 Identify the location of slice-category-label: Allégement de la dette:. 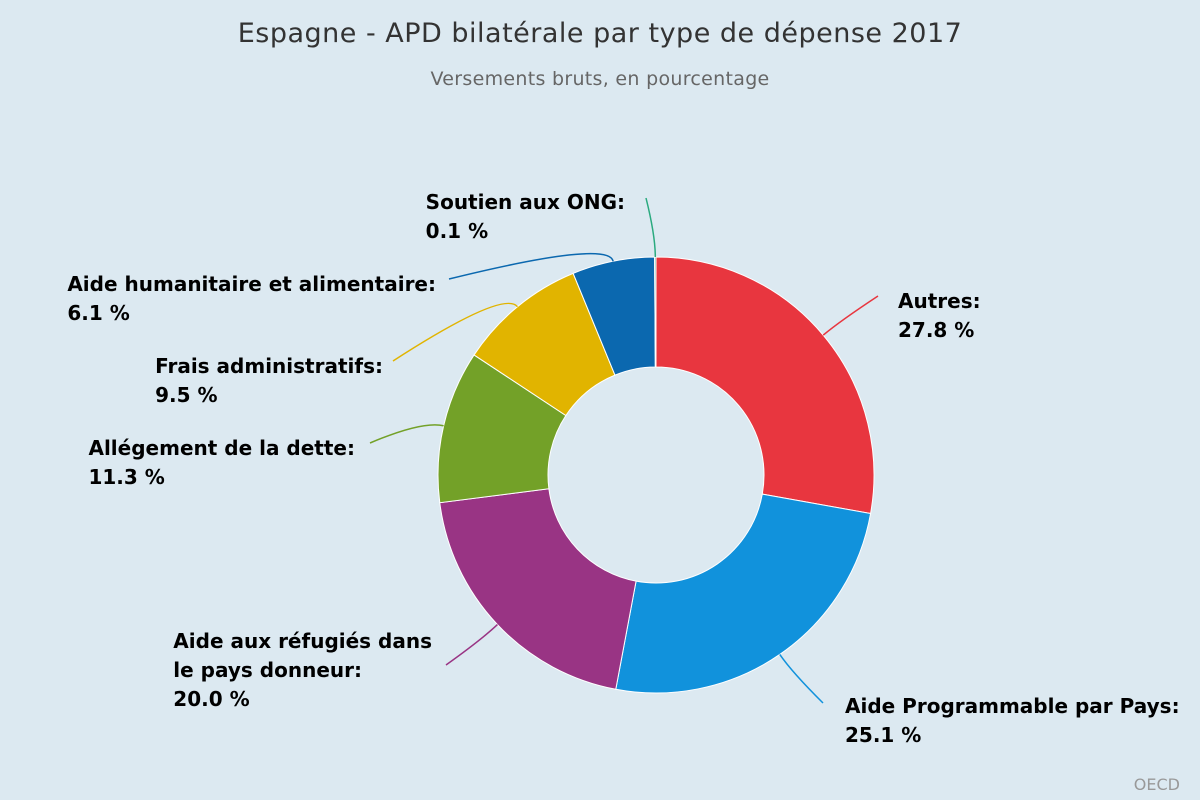
(221, 448).